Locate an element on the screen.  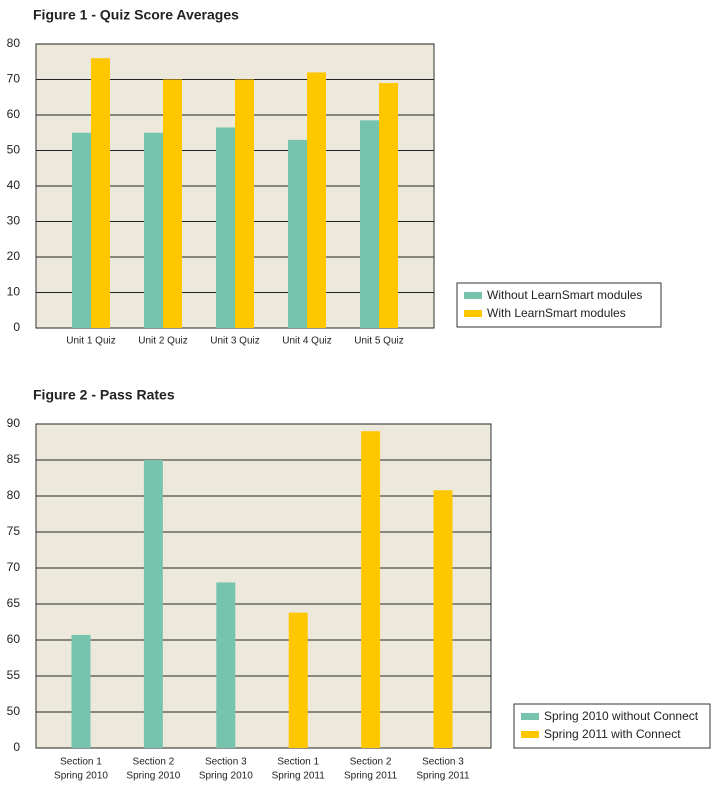
y-tick-label: 55 is located at coordinates (14, 675).